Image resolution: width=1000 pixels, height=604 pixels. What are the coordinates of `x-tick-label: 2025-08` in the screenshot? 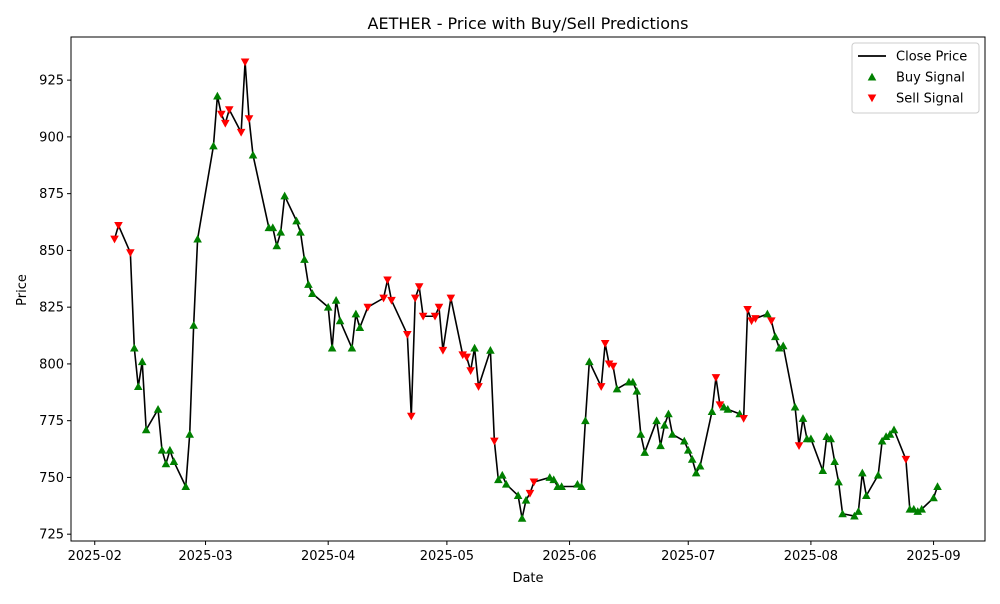 It's located at (811, 556).